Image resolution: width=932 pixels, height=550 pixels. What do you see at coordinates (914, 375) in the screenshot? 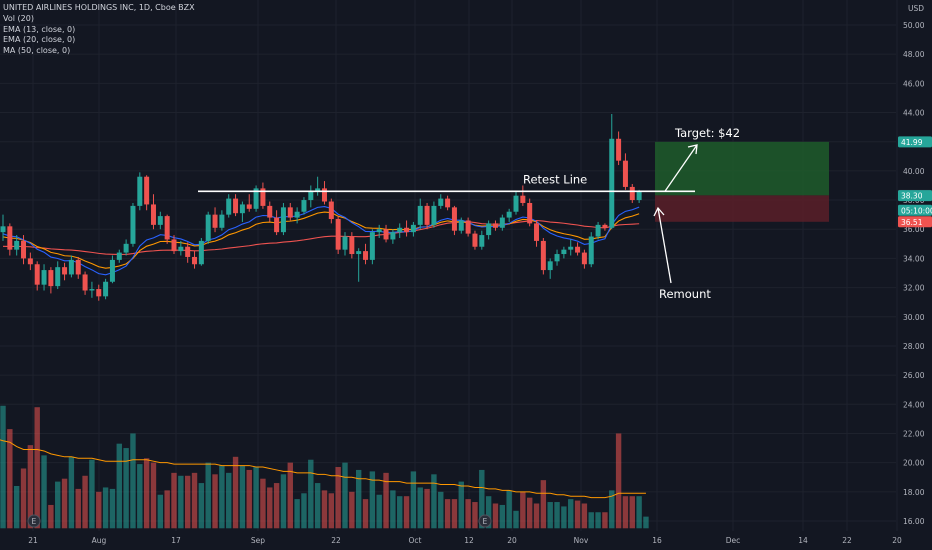
I see `y-tick-label: 26.00` at bounding box center [914, 375].